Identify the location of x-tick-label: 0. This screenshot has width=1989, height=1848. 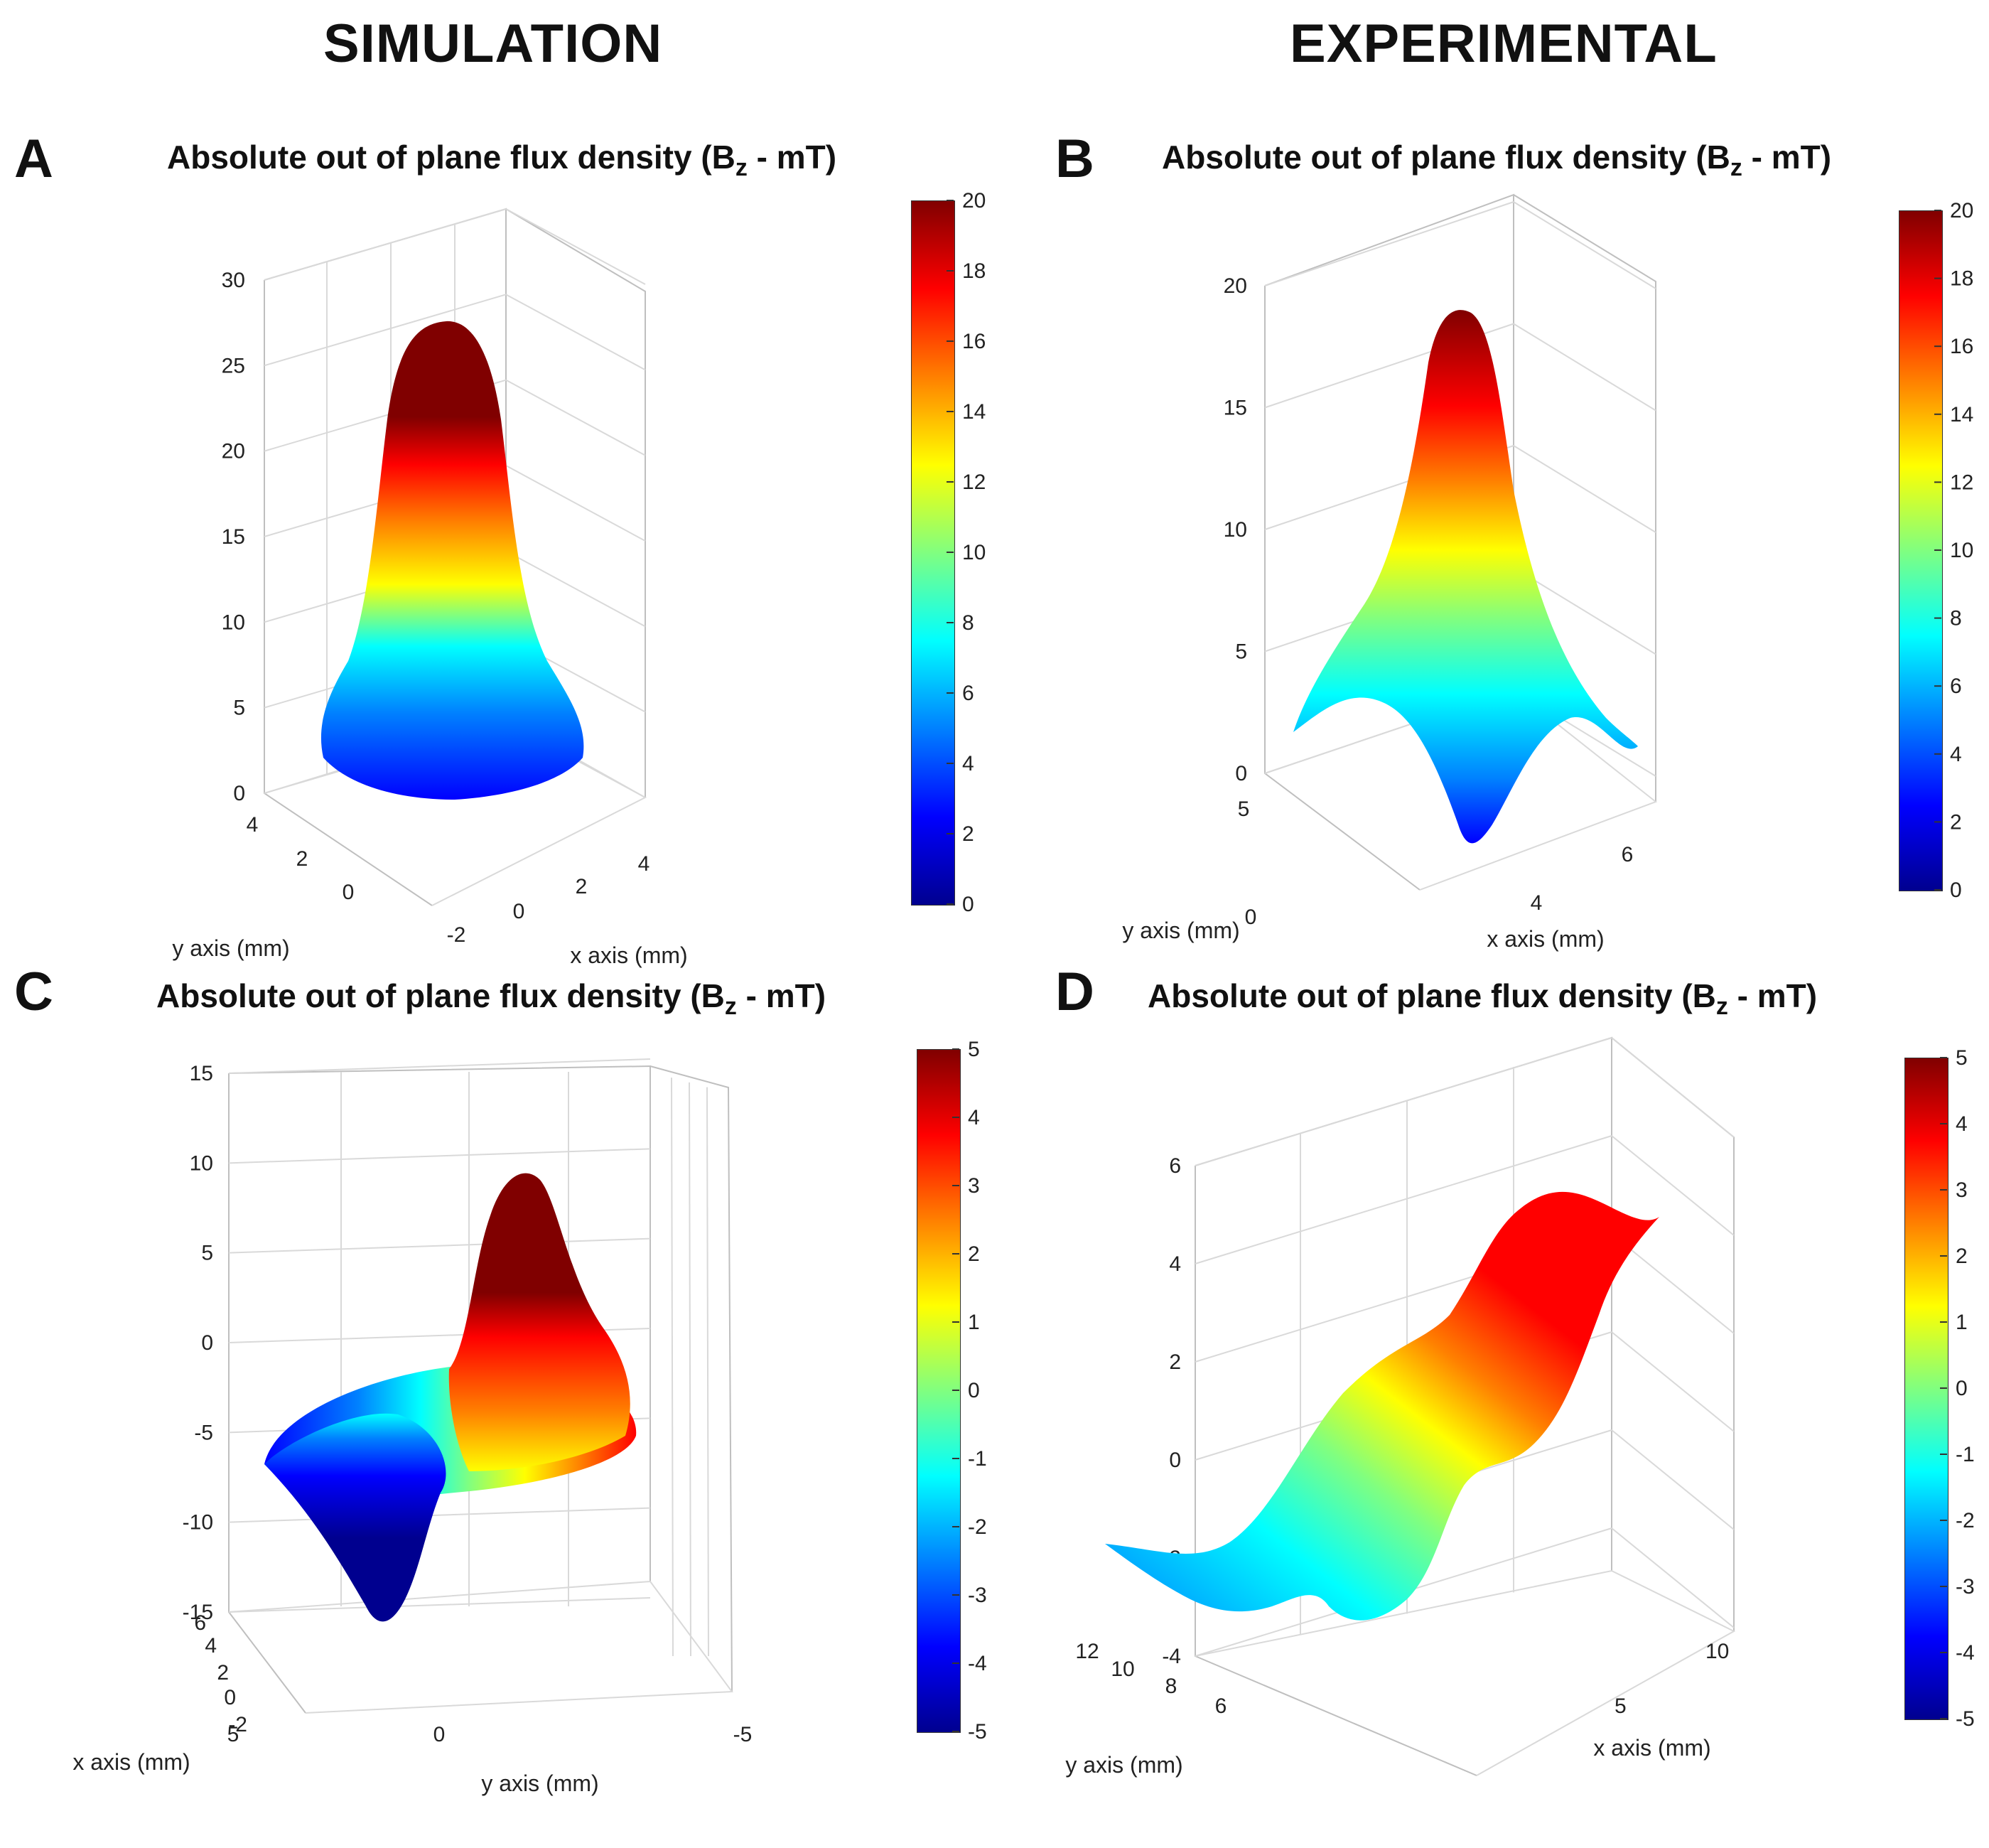
(230, 1697).